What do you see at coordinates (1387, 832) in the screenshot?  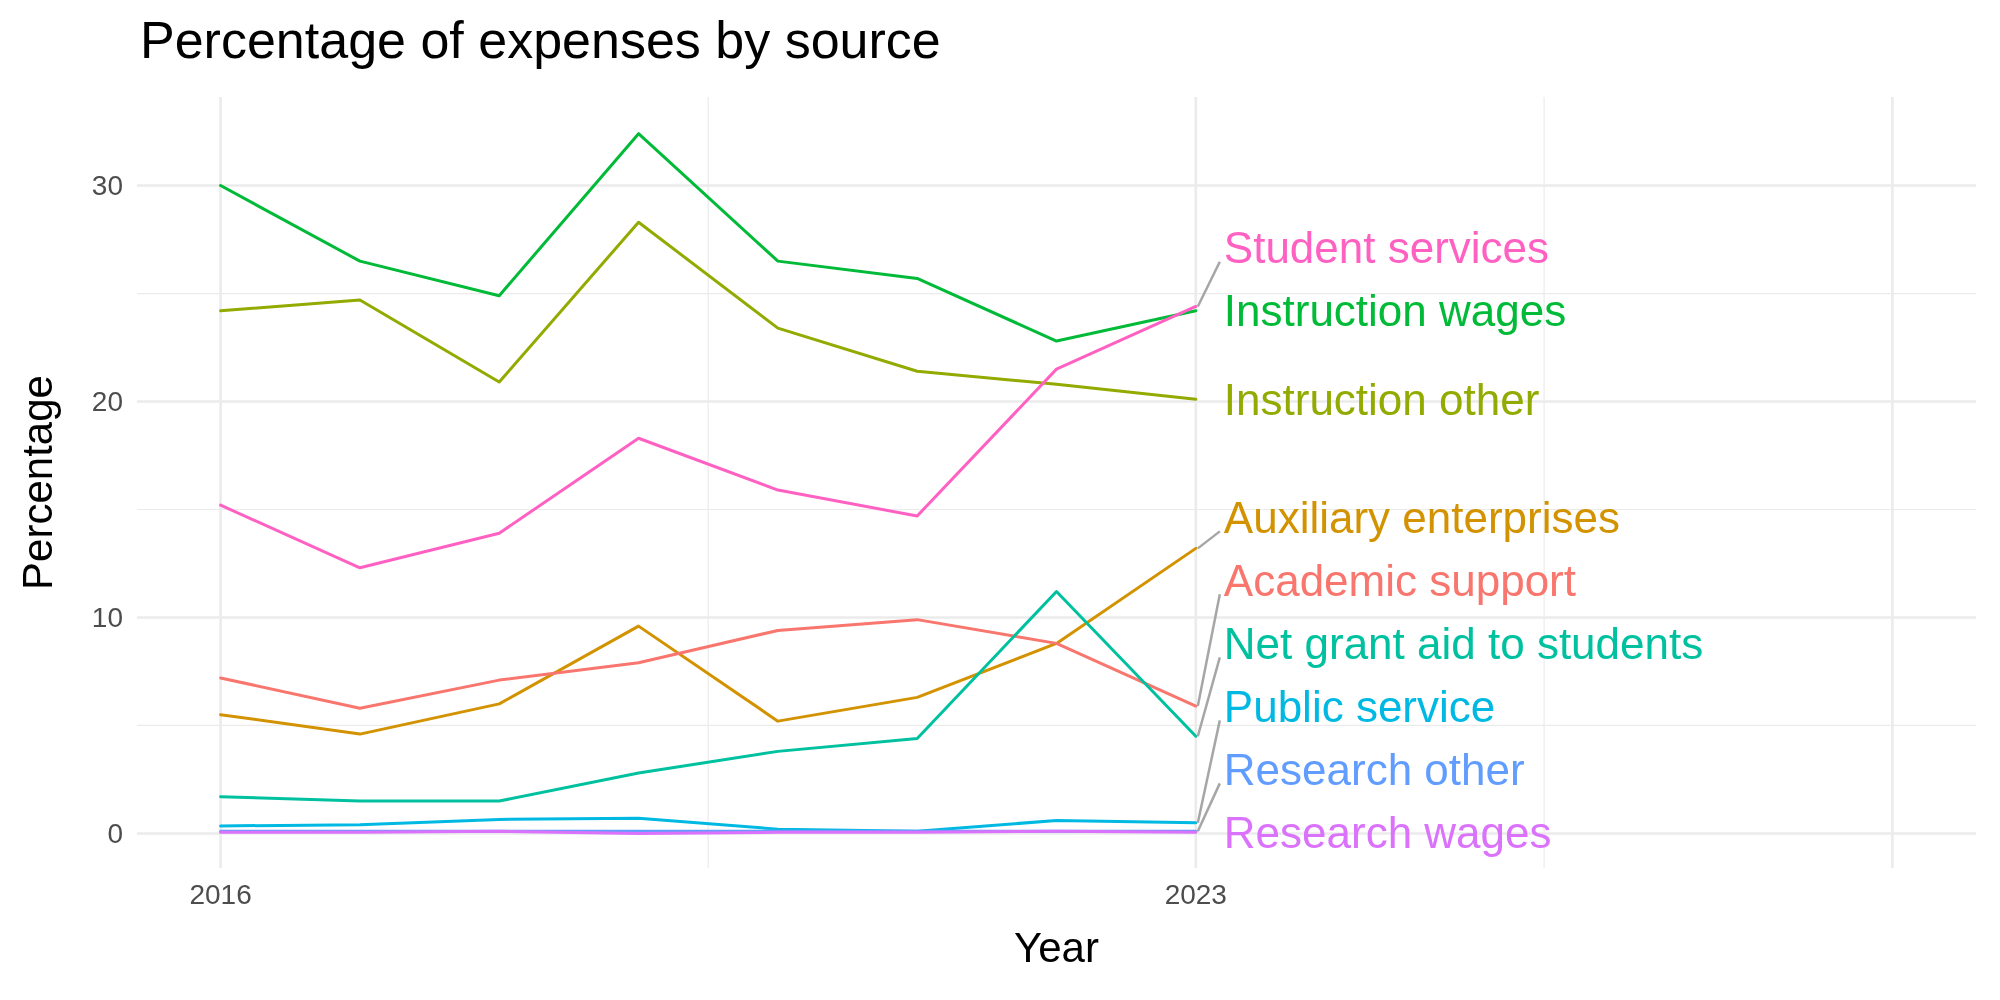 I see `series-label: Research wages` at bounding box center [1387, 832].